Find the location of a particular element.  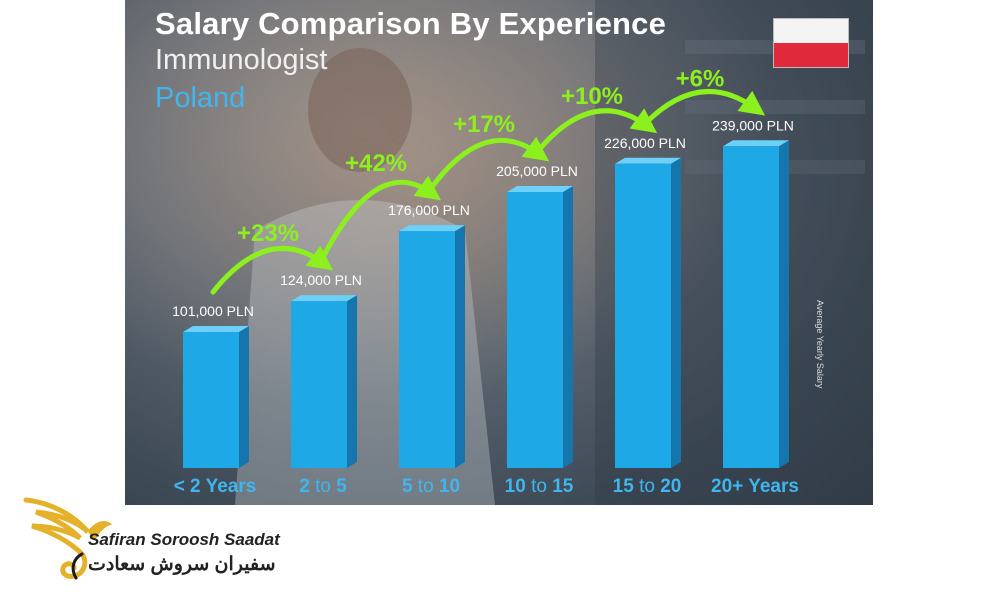

increase-label-3: +10% is located at coordinates (592, 96).